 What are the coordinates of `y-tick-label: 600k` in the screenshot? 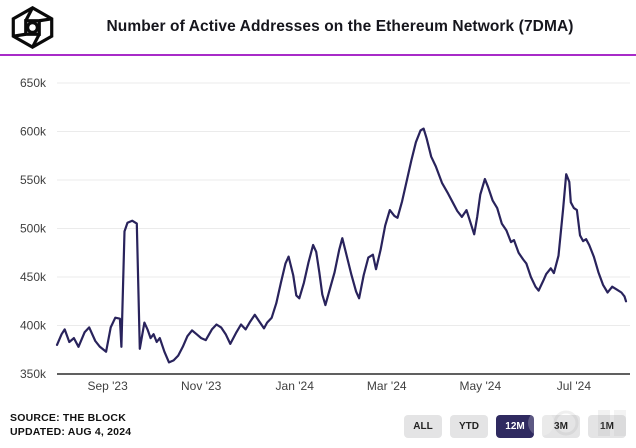 It's located at (33, 132).